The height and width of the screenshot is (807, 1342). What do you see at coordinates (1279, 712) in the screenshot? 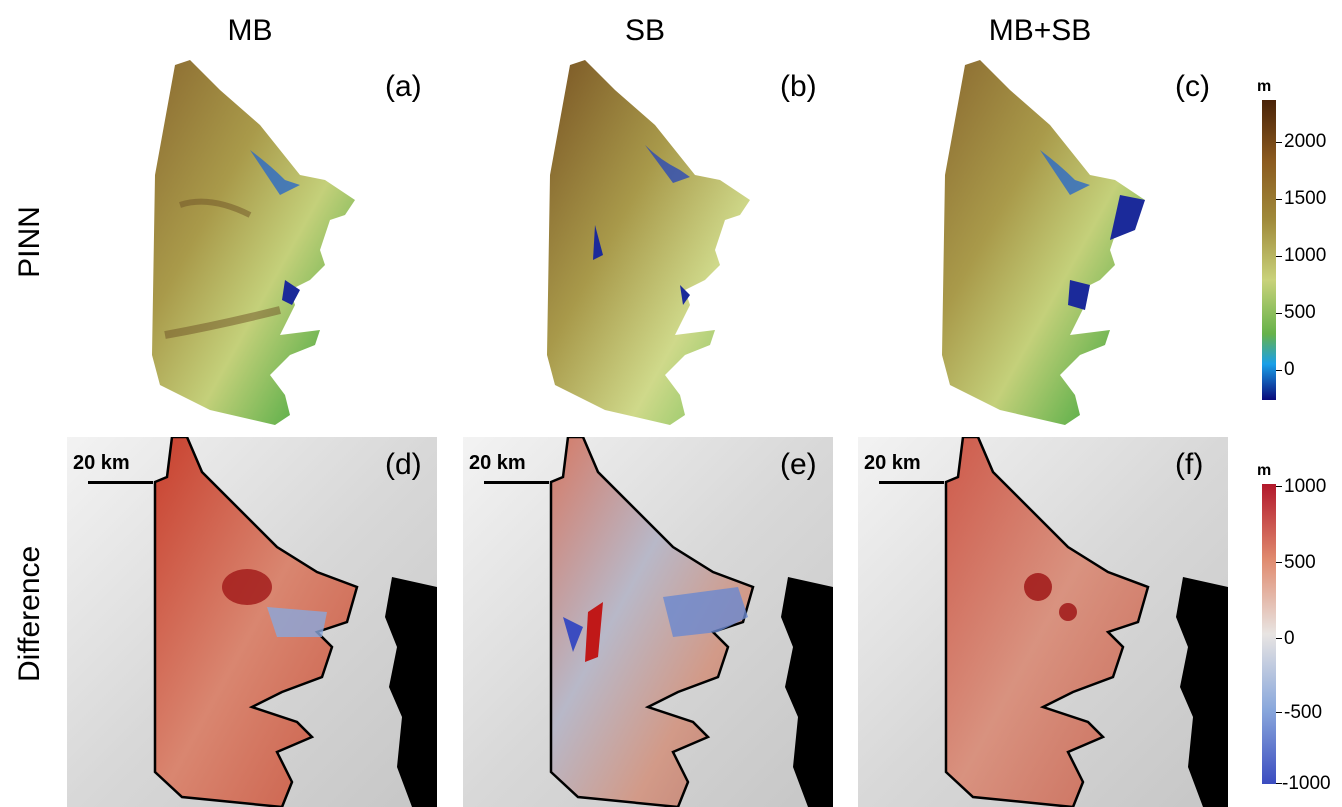
I see `colorbar-bottom-tick-minus500` at bounding box center [1279, 712].